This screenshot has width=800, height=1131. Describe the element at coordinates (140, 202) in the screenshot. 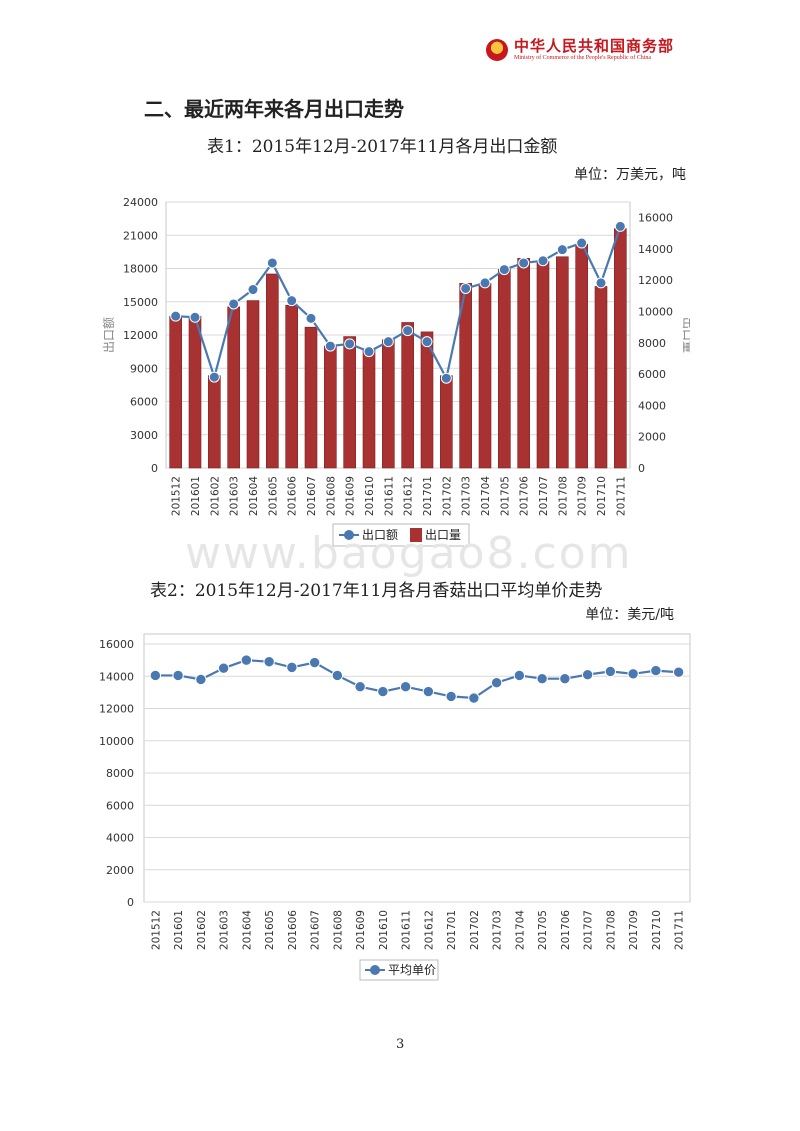

I see `y-tick-label: 24000` at that location.